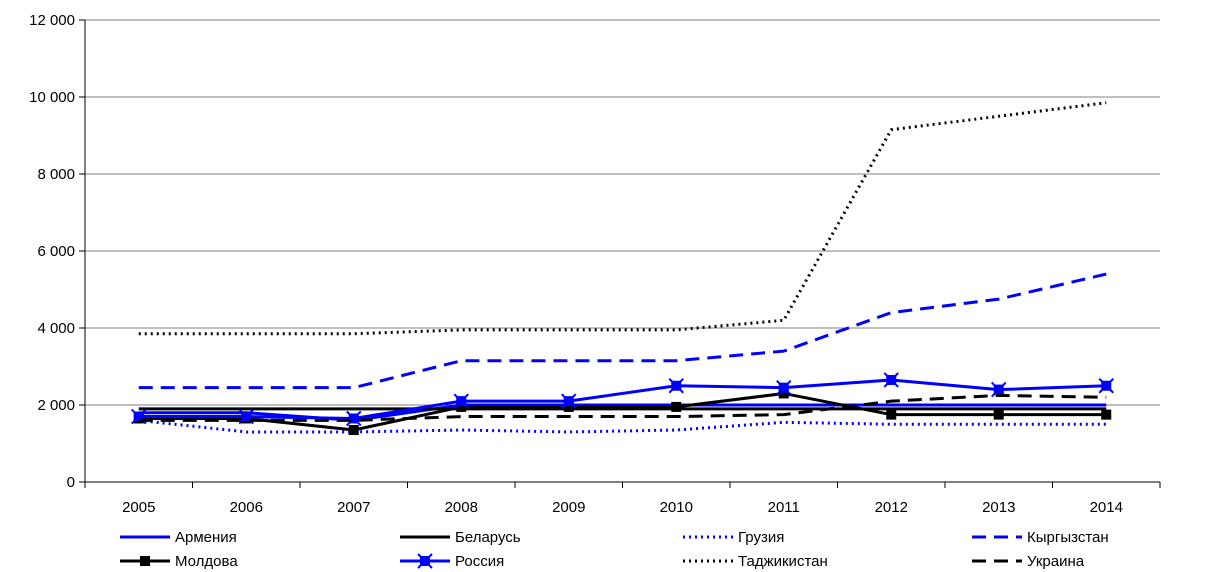  I want to click on legend-label-2: Грузия, so click(761, 537).